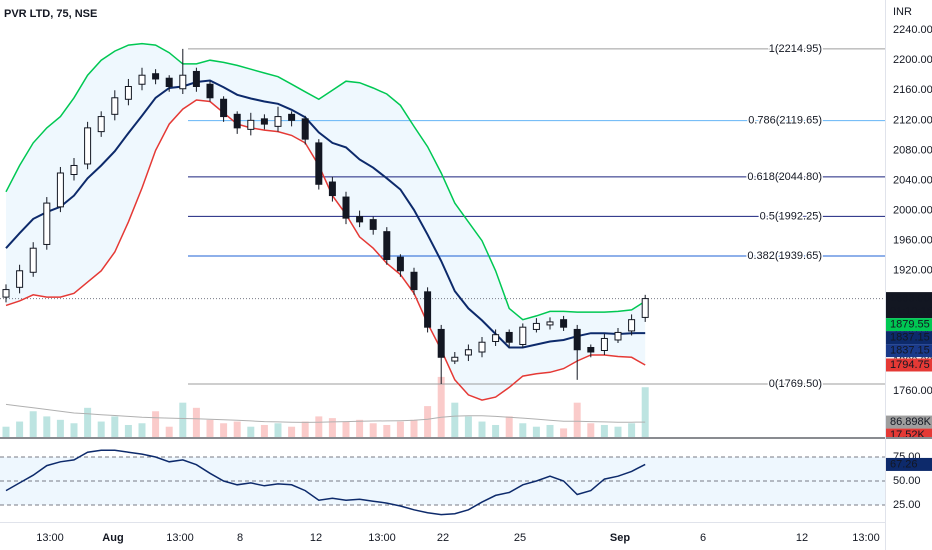 Image resolution: width=932 pixels, height=550 pixels. I want to click on y-tick-label: 2080.00, so click(912, 150).